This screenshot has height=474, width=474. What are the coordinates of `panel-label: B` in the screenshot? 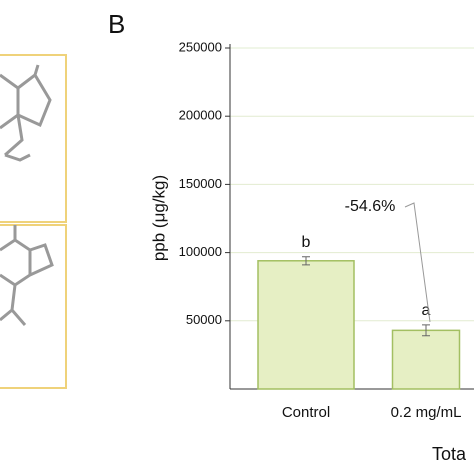 It's located at (116, 24).